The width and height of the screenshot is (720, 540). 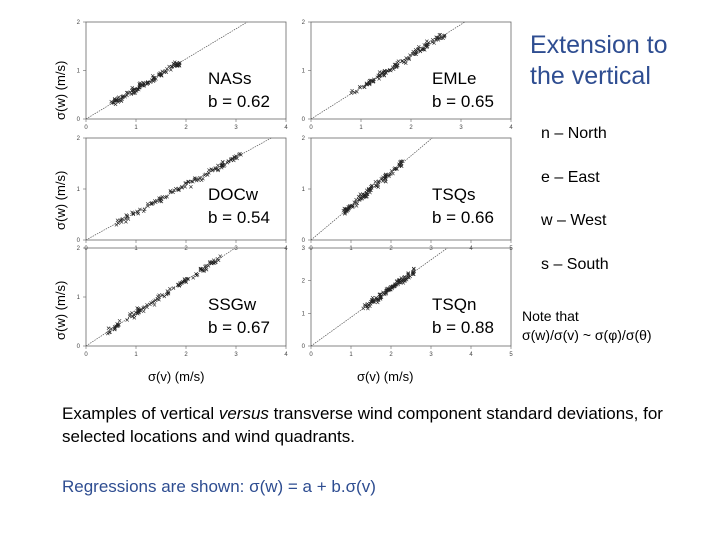 What do you see at coordinates (183, 75) in the screenshot?
I see `panel-nass: 0 1 2 3 4 0 1 2 NASs b = 0.62` at bounding box center [183, 75].